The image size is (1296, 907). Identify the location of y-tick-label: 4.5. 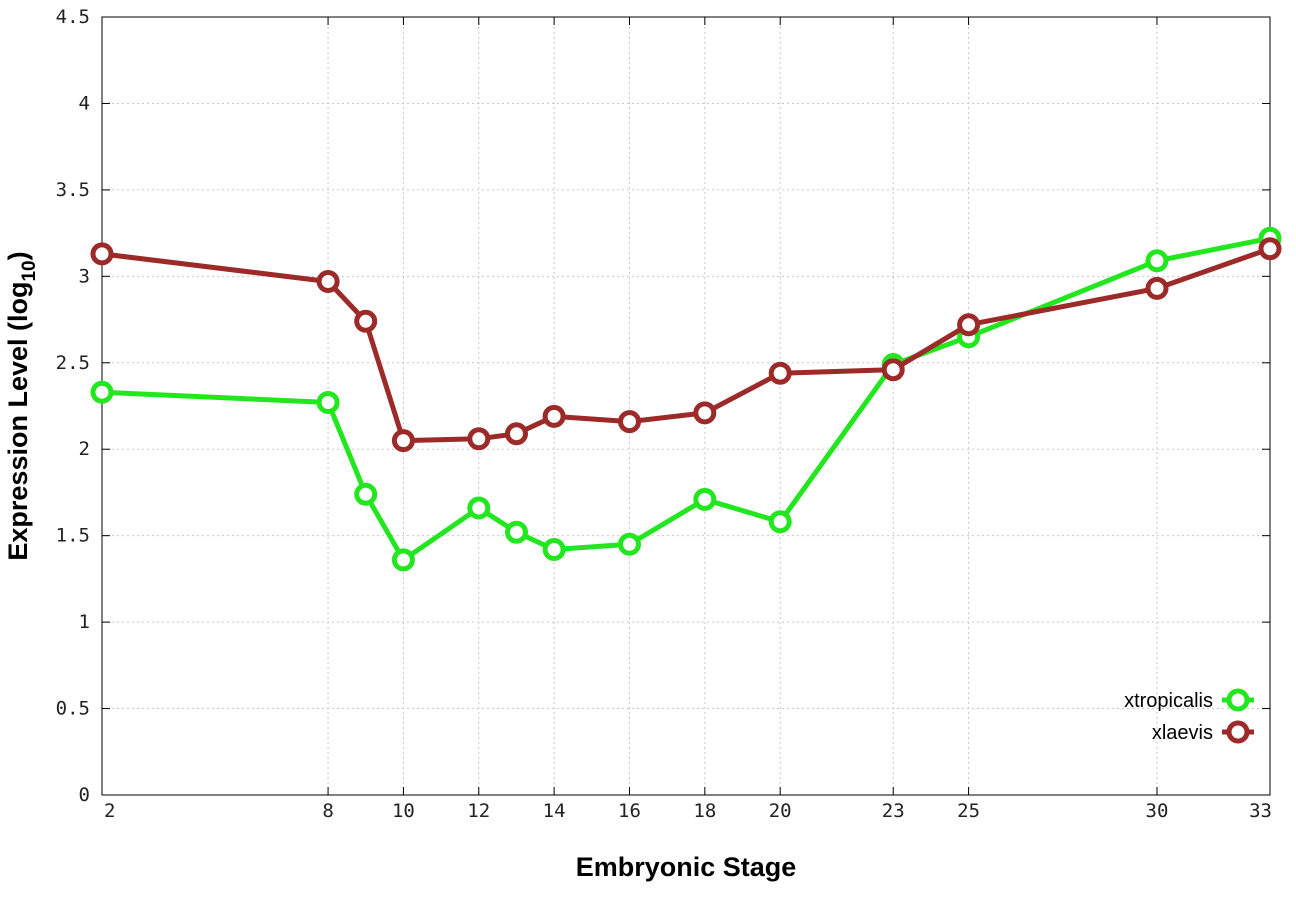
(73, 17).